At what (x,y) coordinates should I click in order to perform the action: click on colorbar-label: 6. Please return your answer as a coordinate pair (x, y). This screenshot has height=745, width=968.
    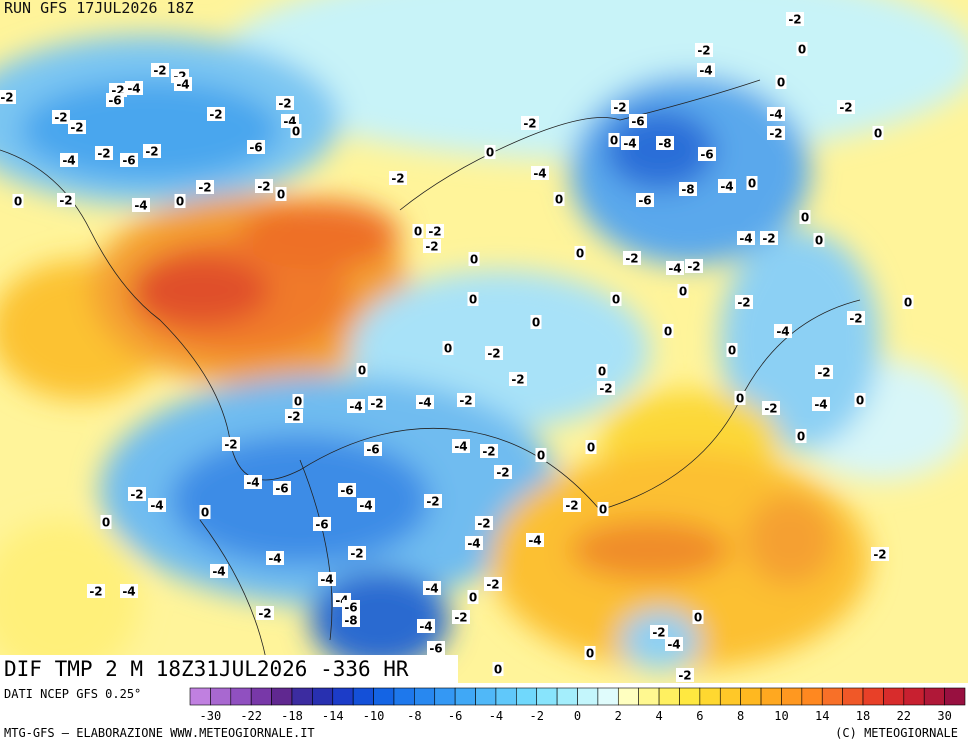
    Looking at the image, I should click on (699, 716).